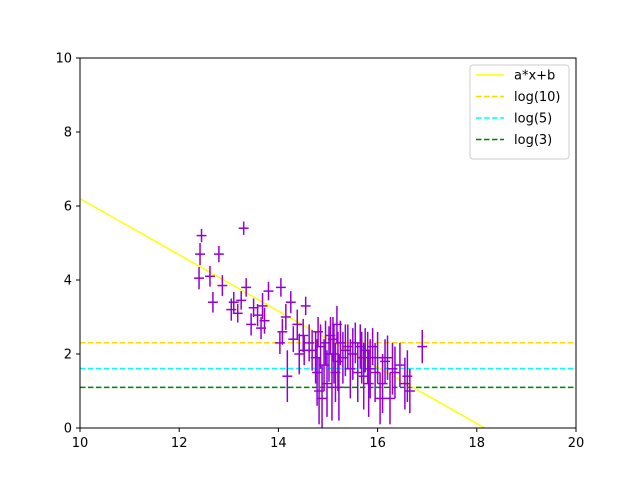  I want to click on legend-item: a*x+b, so click(515, 76).